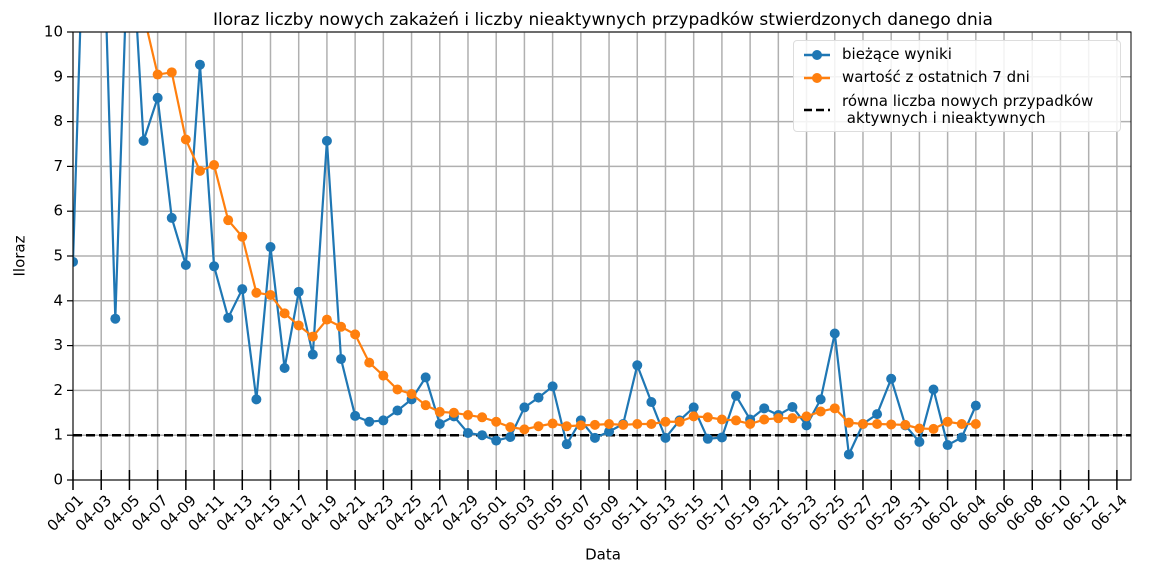 The height and width of the screenshot is (576, 1152). I want to click on y-tick-label: 8, so click(58, 121).